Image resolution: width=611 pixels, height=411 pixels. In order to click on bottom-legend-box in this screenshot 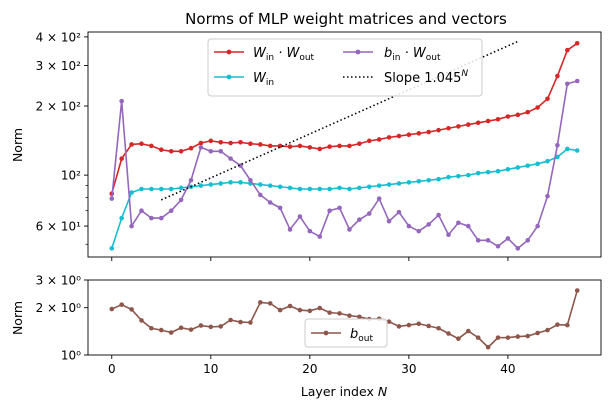, I will do `click(346, 333)`.